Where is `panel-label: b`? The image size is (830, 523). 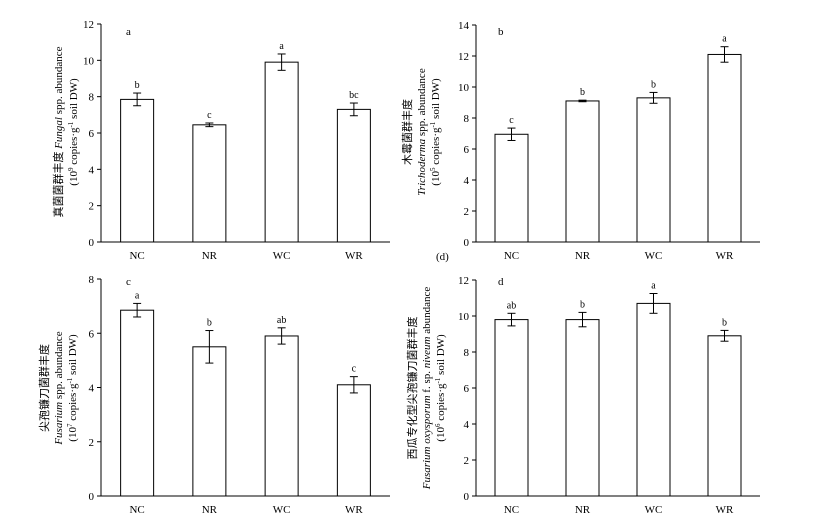 panel-label: b is located at coordinates (501, 32).